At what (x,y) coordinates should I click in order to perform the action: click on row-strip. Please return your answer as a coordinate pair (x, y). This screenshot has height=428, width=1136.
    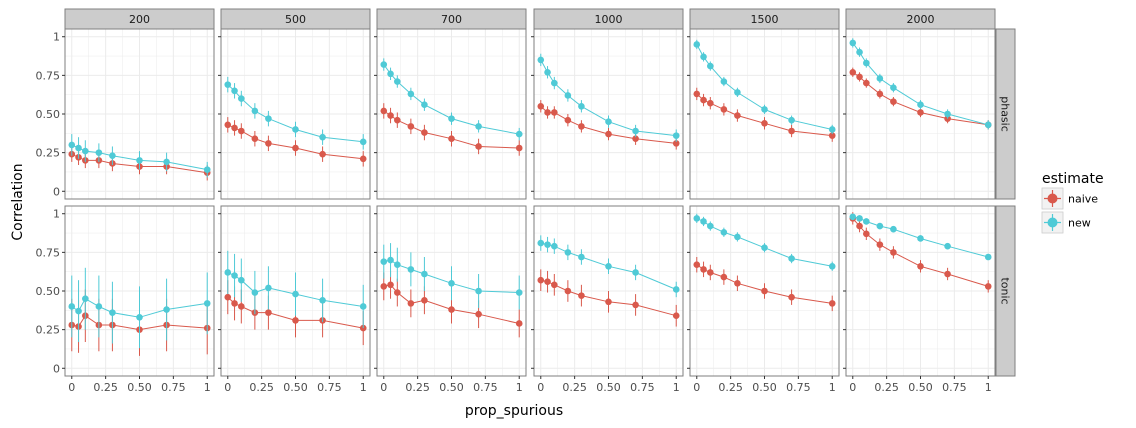
    Looking at the image, I should click on (1005, 114).